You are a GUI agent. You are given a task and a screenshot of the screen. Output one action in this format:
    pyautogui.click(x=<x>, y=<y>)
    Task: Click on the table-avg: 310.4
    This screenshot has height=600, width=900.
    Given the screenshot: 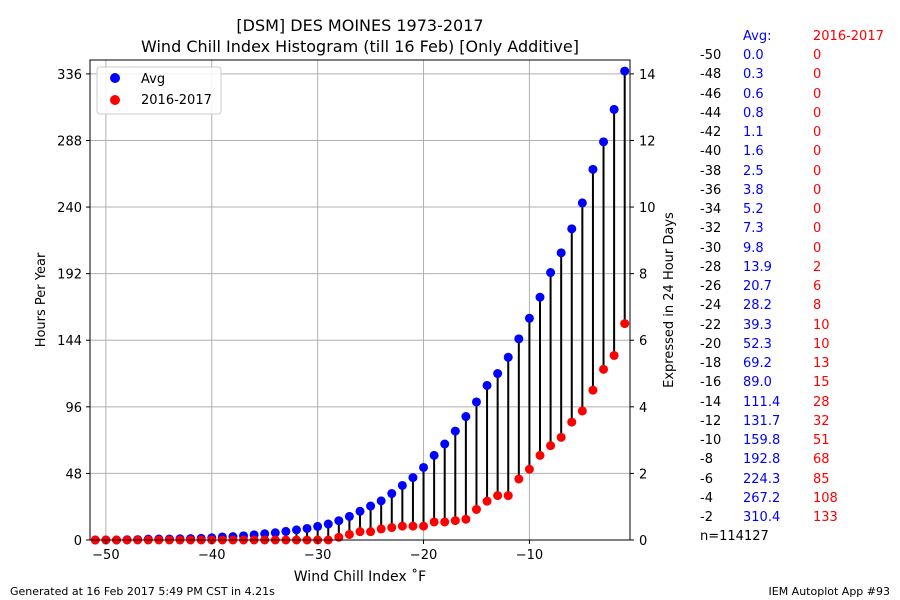 What is the action you would take?
    pyautogui.click(x=762, y=517)
    